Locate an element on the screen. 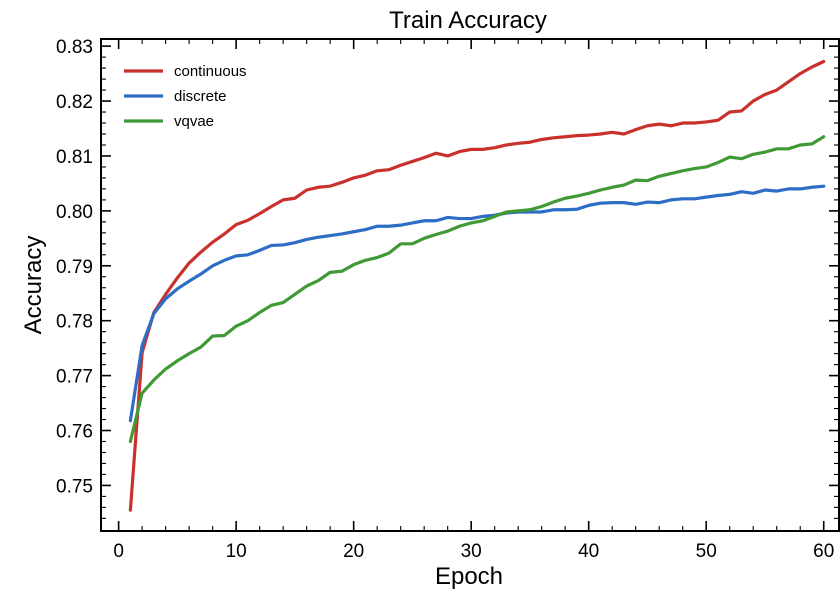 This screenshot has width=840, height=593. y-axis-label: Accuracy is located at coordinates (33, 285).